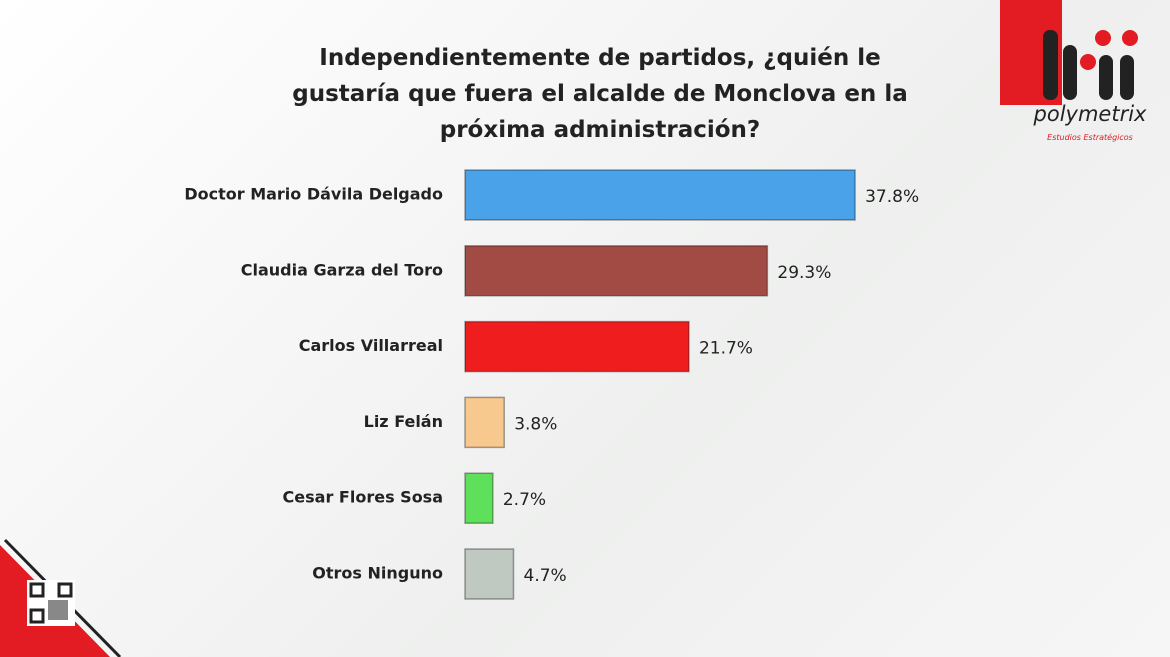  What do you see at coordinates (726, 349) in the screenshot?
I see `value-label: 21.7%` at bounding box center [726, 349].